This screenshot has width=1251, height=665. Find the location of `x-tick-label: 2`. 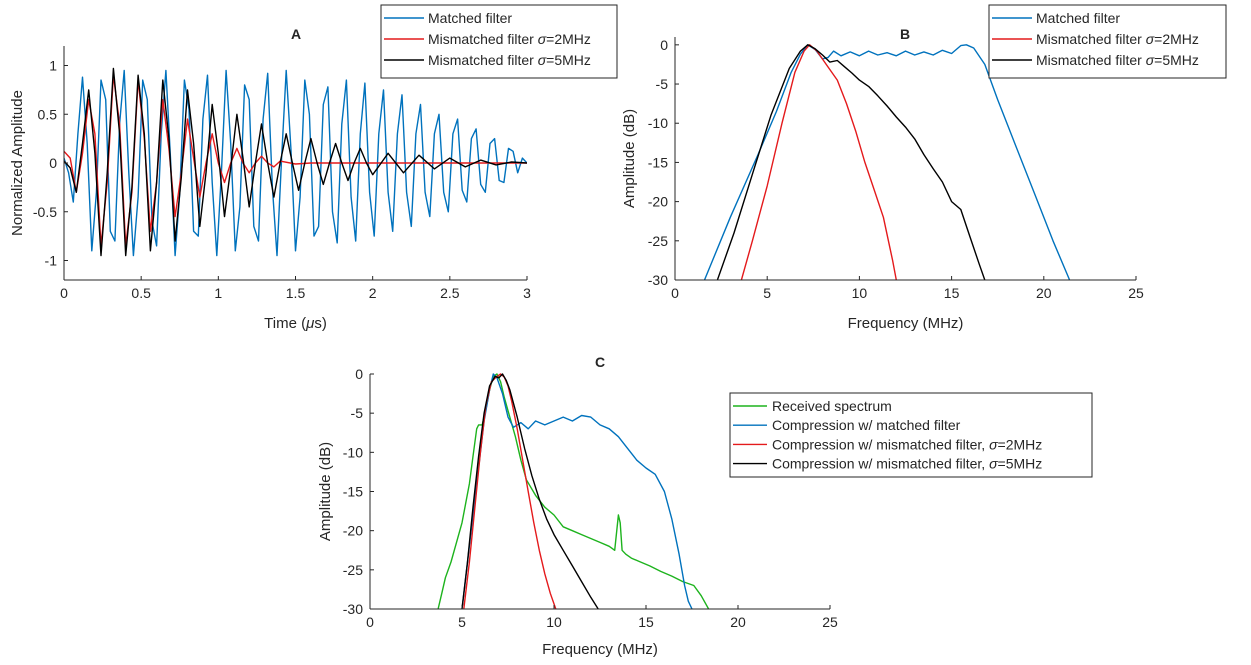

x-tick-label: 2 is located at coordinates (373, 293).